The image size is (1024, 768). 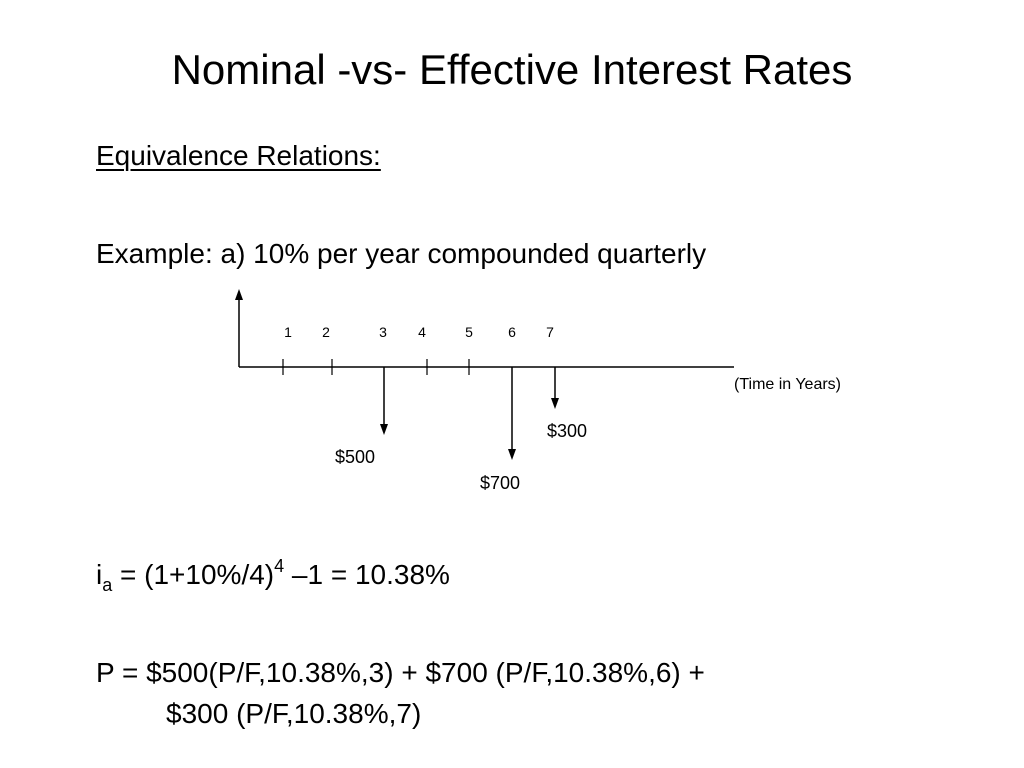 What do you see at coordinates (99, 574) in the screenshot?
I see `formula-var: i` at bounding box center [99, 574].